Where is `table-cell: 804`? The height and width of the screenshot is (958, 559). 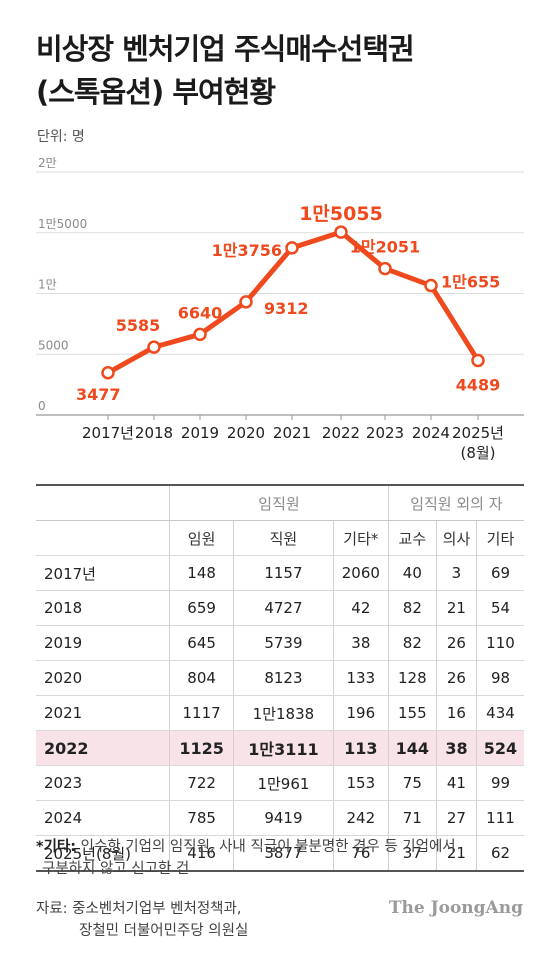
table-cell: 804 is located at coordinates (201, 678).